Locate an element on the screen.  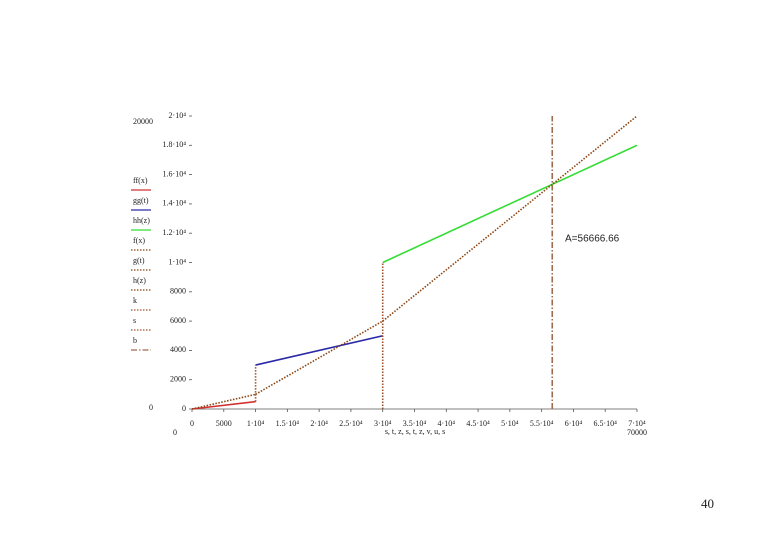
page-number: 40 is located at coordinates (707, 503).